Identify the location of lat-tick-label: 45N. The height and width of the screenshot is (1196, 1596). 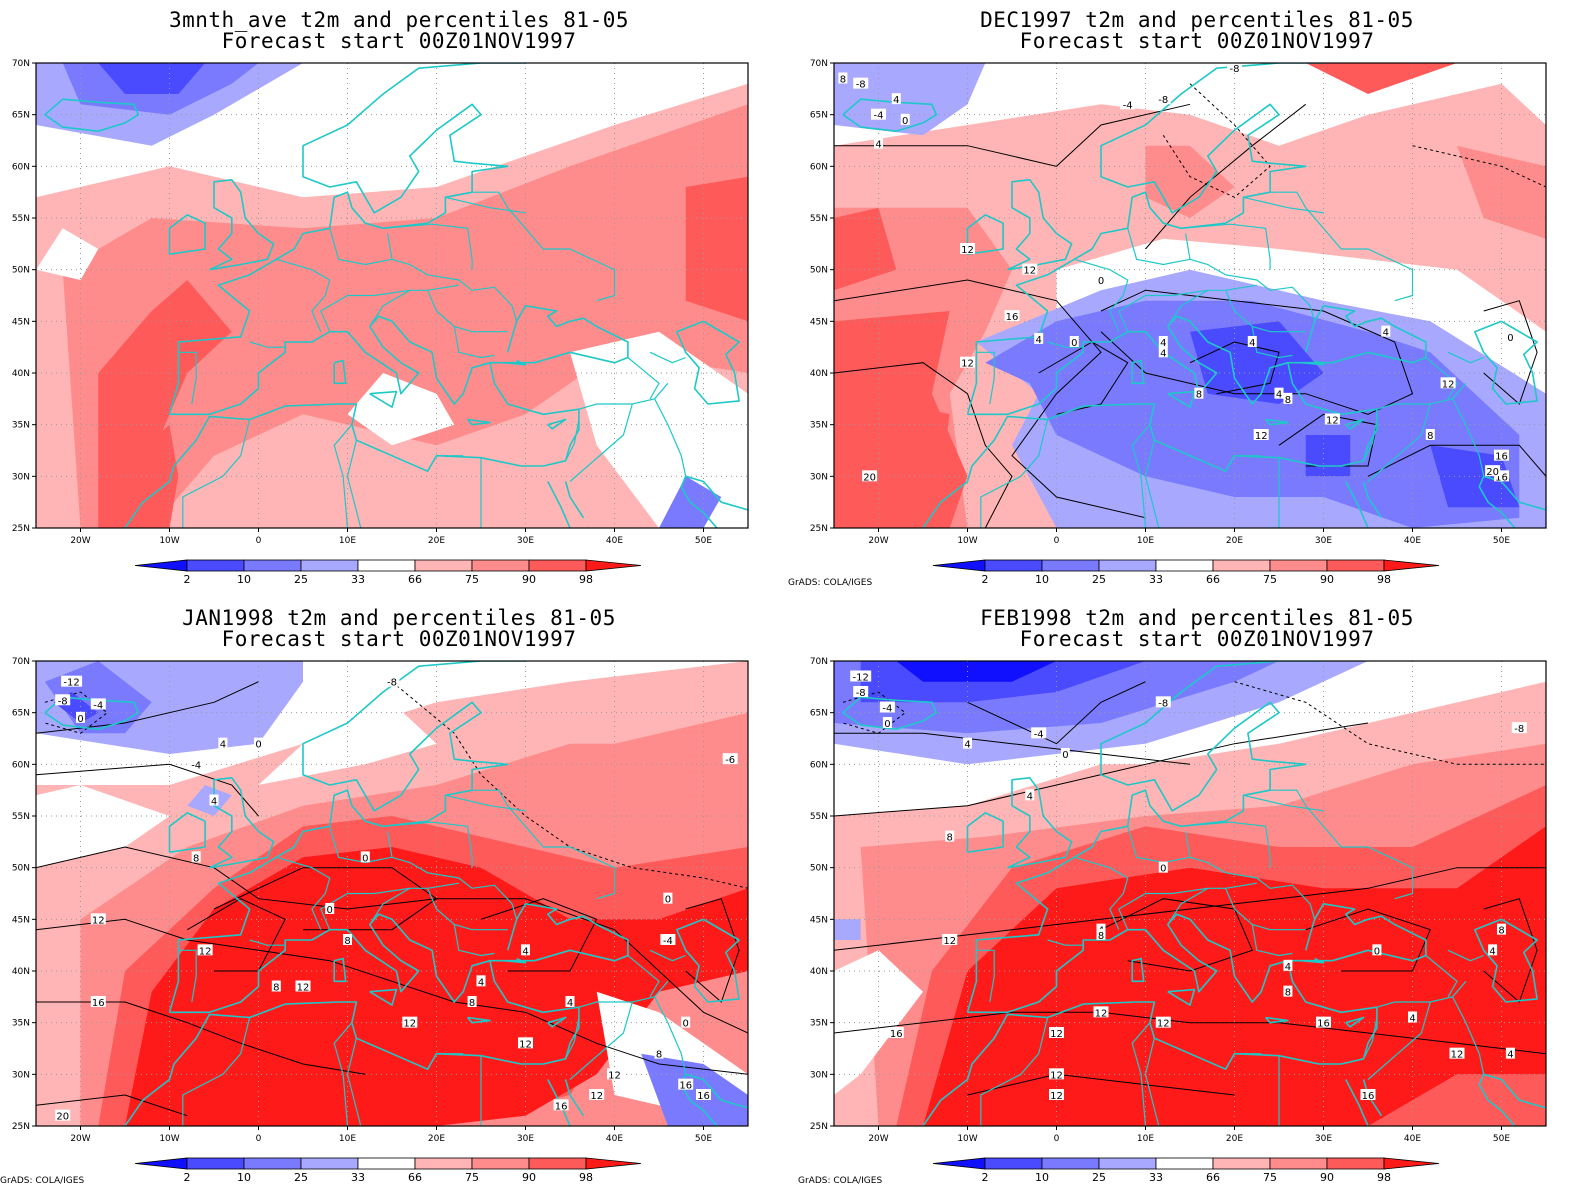
(819, 920).